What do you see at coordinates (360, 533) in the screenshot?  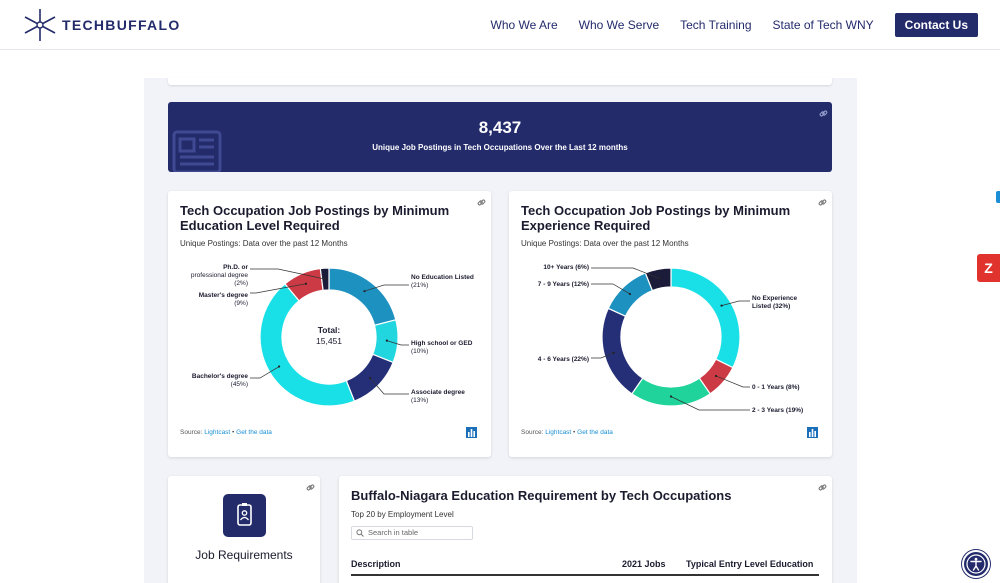 I see `search-icon` at bounding box center [360, 533].